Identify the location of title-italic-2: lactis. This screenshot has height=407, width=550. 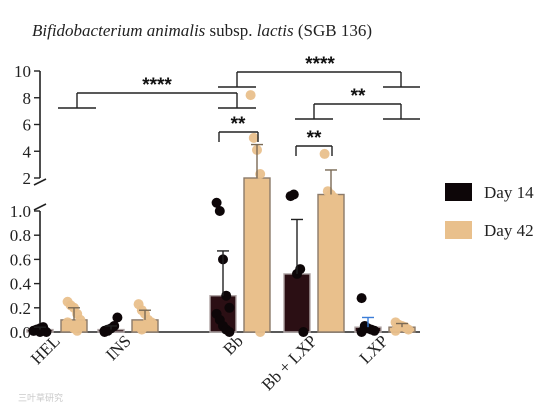
(275, 30).